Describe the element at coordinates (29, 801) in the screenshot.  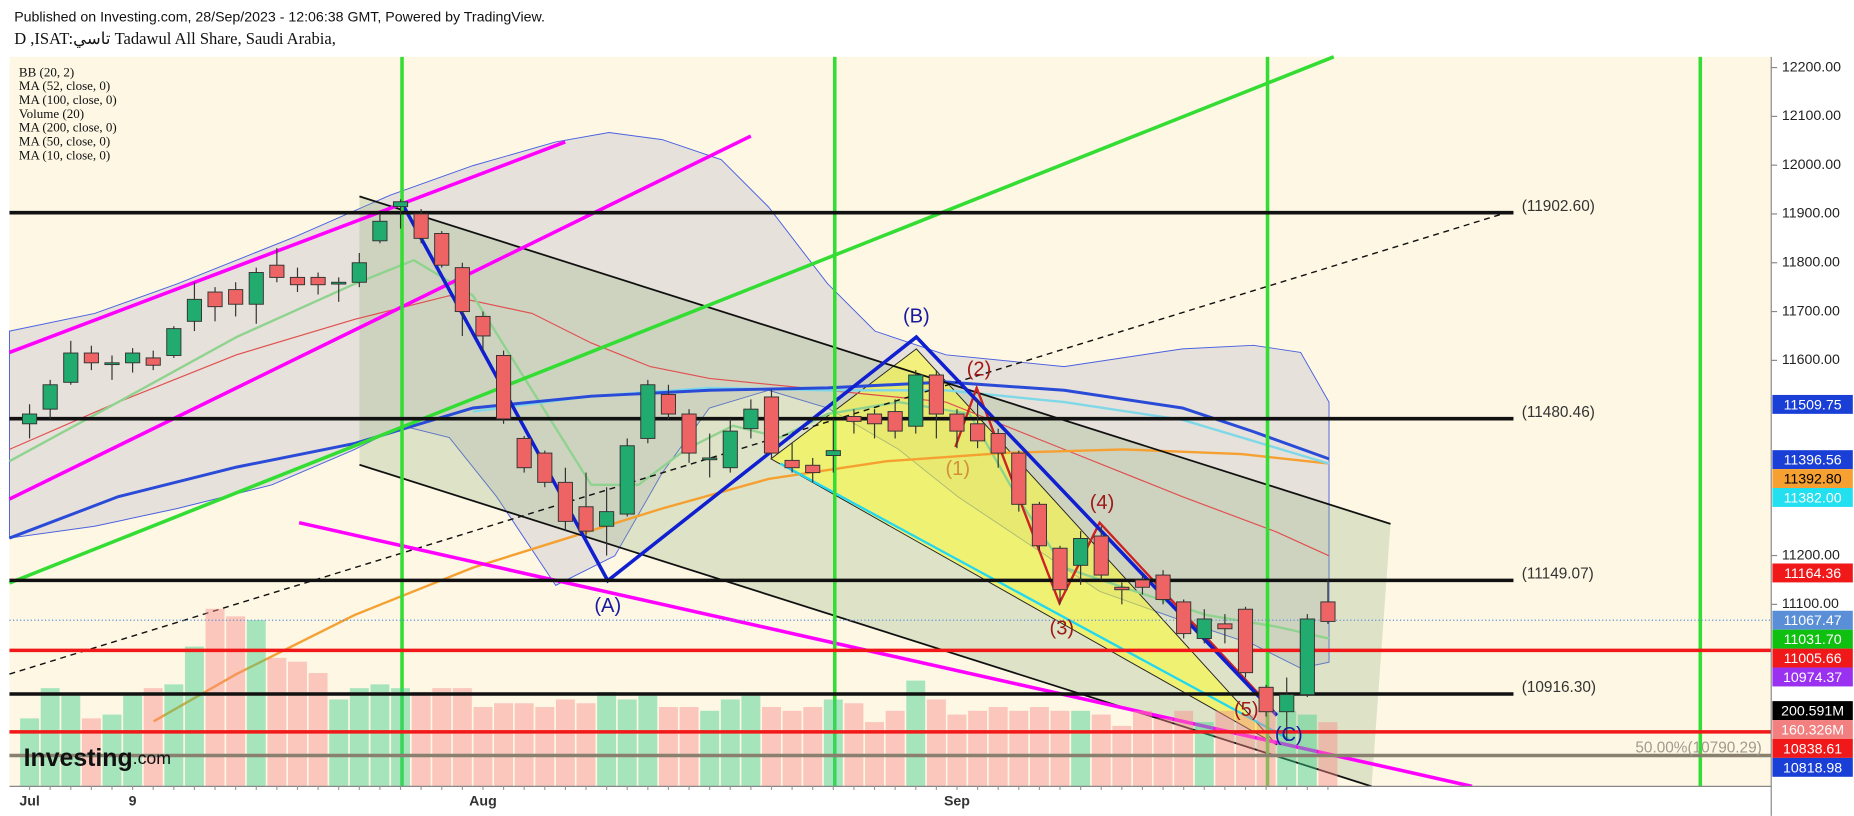
I see `x-tick-label: Jul` at that location.